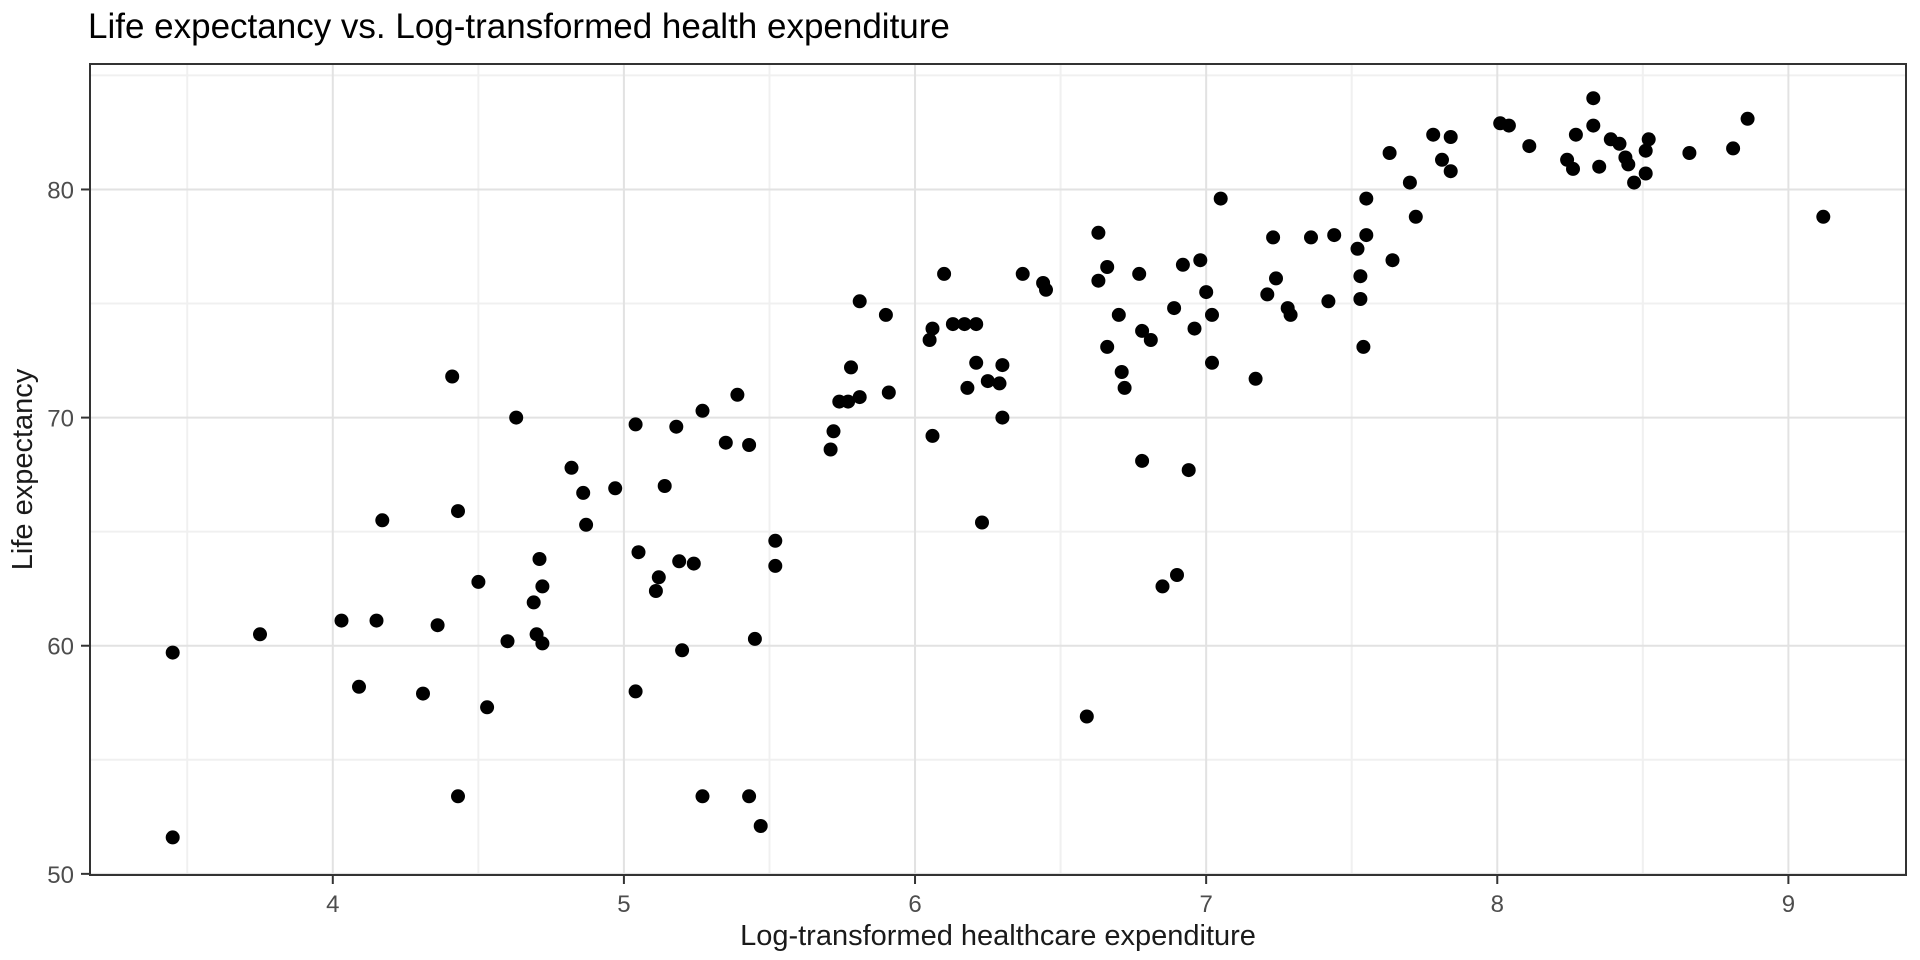 Image resolution: width=1920 pixels, height=960 pixels. What do you see at coordinates (1497, 904) in the screenshot?
I see `x-tick-label: 8` at bounding box center [1497, 904].